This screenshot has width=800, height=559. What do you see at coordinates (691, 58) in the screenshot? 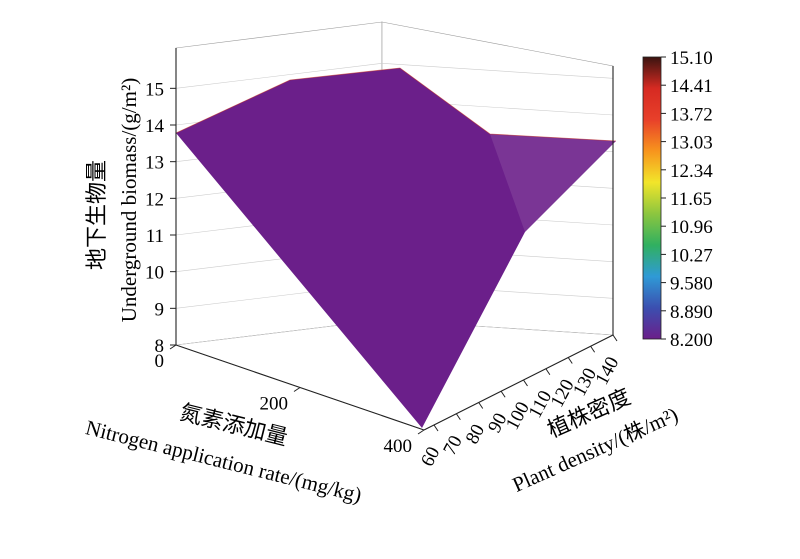
I see `colorbar-tick-label: 15.10` at bounding box center [691, 58].